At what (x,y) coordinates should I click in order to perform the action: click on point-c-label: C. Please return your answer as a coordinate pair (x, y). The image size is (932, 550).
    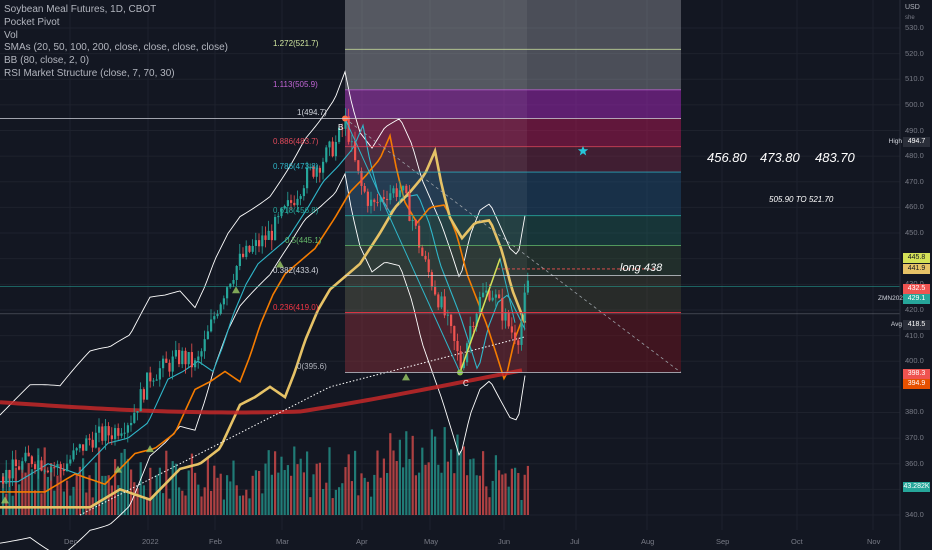
    Looking at the image, I should click on (466, 383).